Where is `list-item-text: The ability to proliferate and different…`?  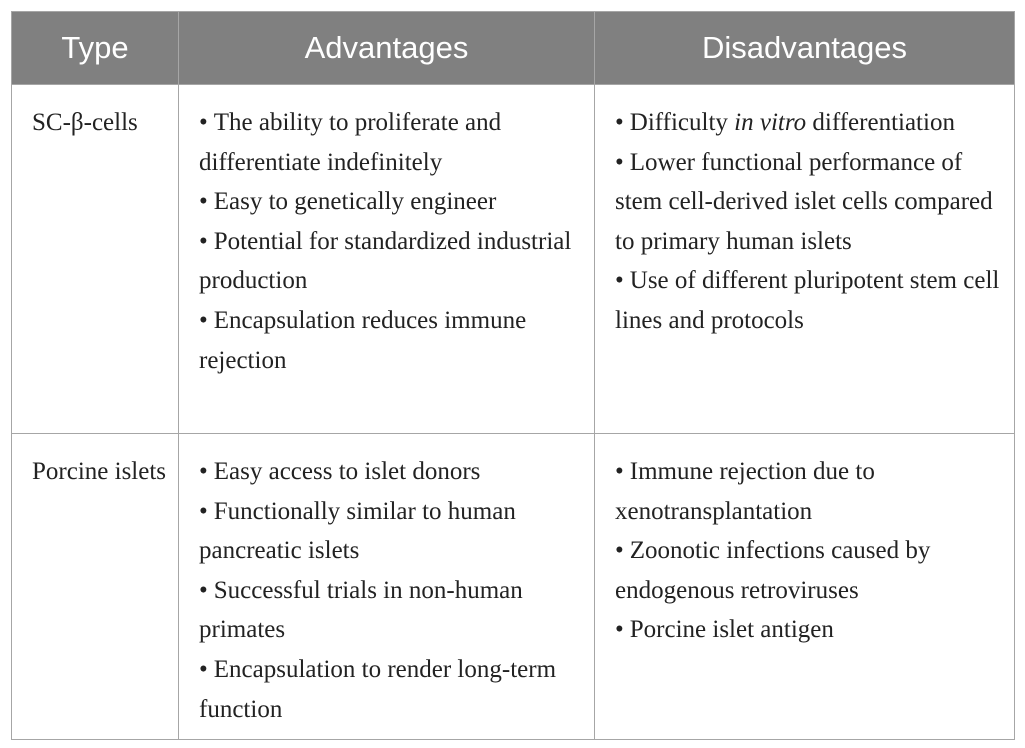
list-item-text: The ability to proliferate and different… is located at coordinates (350, 142).